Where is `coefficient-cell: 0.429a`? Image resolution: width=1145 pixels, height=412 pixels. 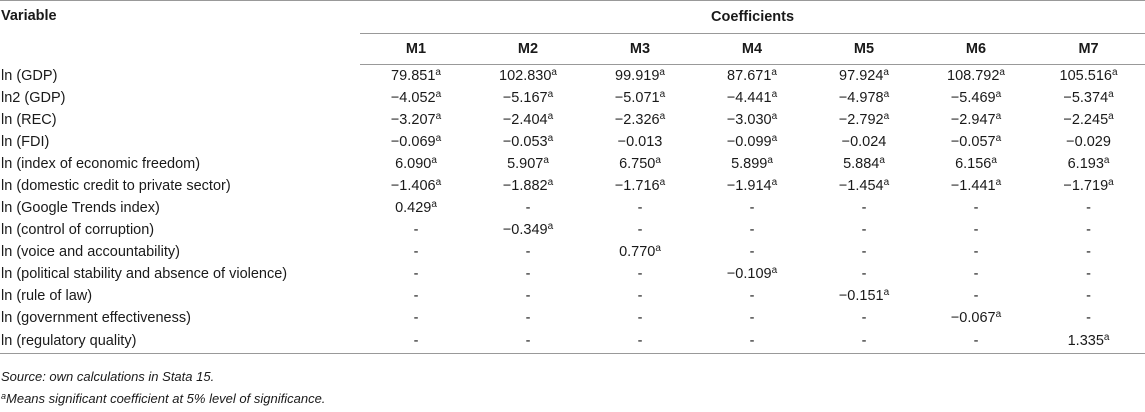
coefficient-cell: 0.429a is located at coordinates (416, 208).